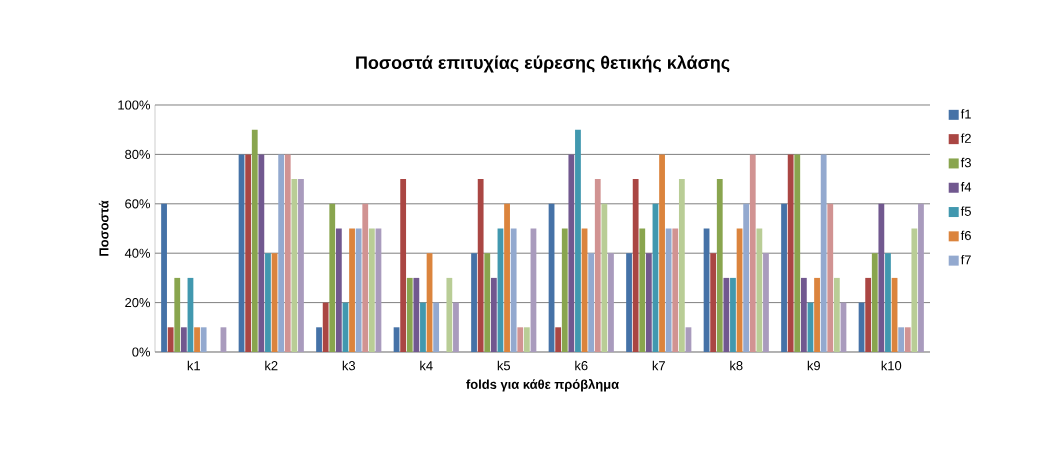 The width and height of the screenshot is (1044, 464). What do you see at coordinates (891, 365) in the screenshot?
I see `x-tick-label: k10` at bounding box center [891, 365].